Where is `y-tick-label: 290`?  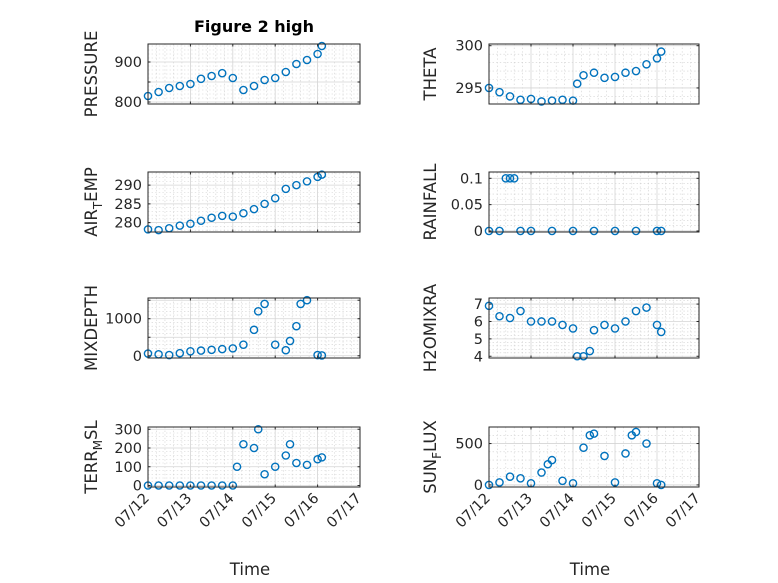 y-tick-label: 290 is located at coordinates (128, 186).